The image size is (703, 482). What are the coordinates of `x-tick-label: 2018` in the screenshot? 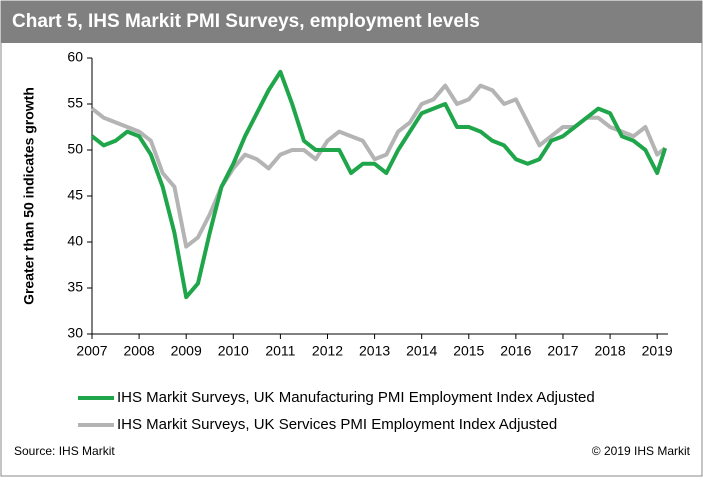 It's located at (609, 351).